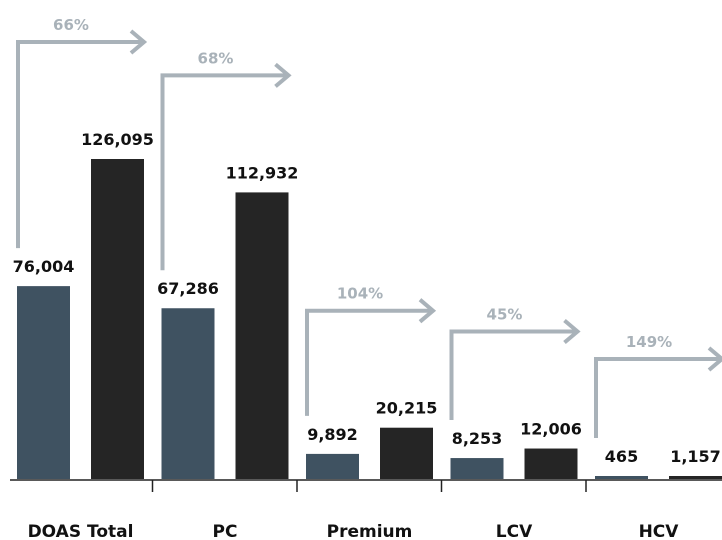 Image resolution: width=722 pixels, height=540 pixels. What do you see at coordinates (44, 266) in the screenshot?
I see `value-label-series-1-0: 76,004` at bounding box center [44, 266].